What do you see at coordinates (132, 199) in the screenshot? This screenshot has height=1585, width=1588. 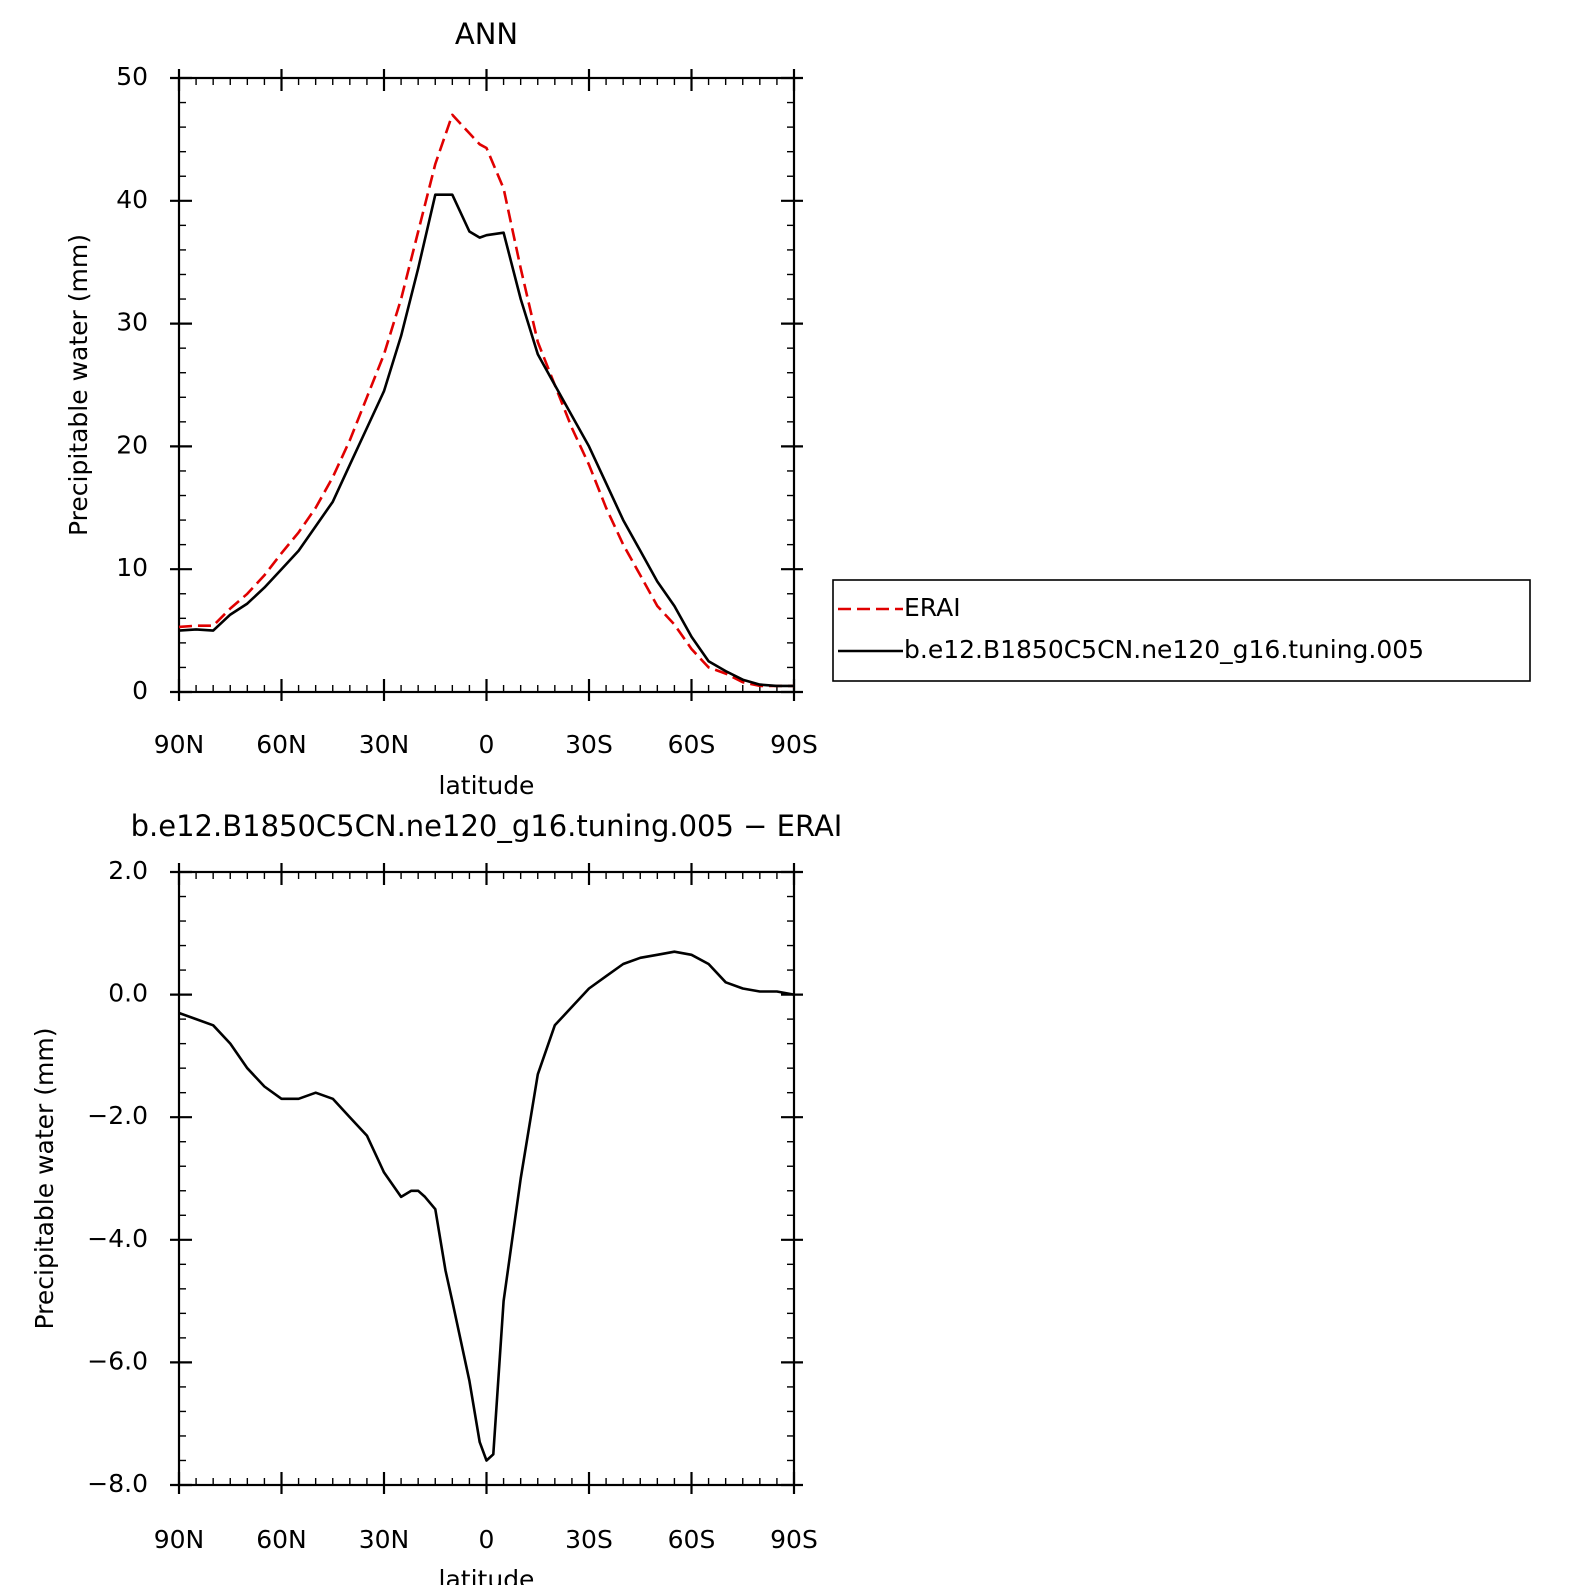 I see `y-tick-label: 40` at bounding box center [132, 199].